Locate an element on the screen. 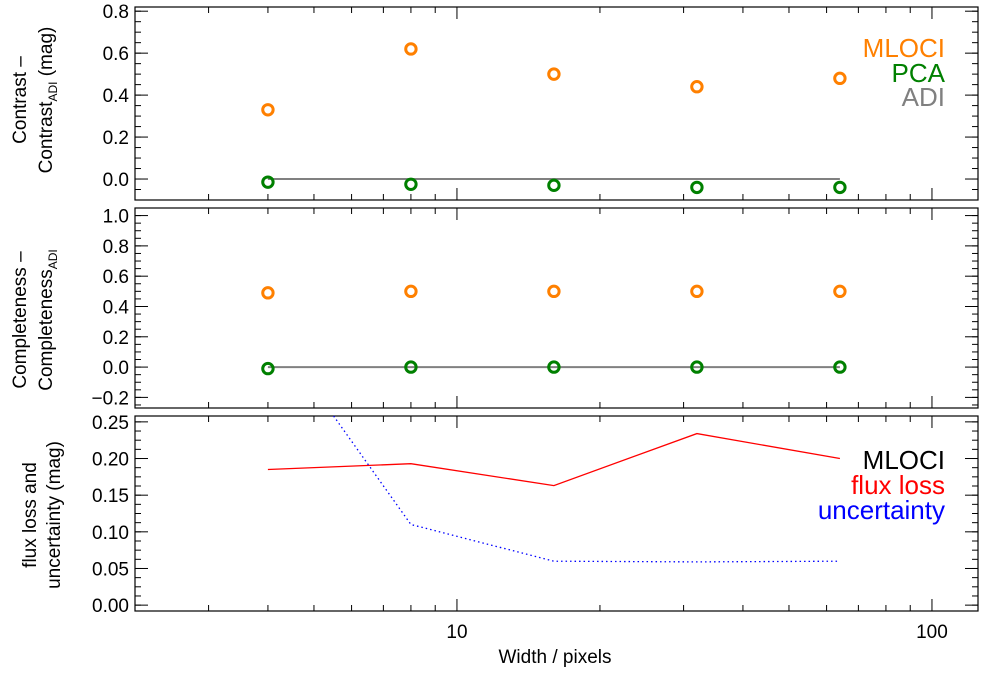  y-tick-label: 0.05 is located at coordinates (110, 569).